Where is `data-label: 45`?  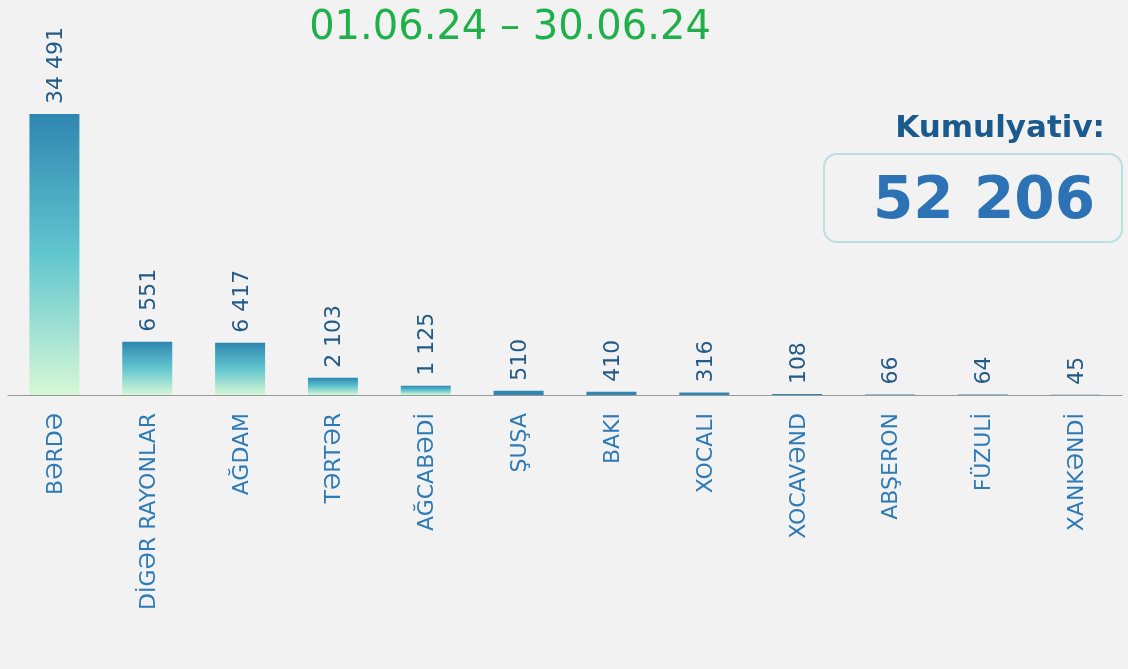
data-label: 45 is located at coordinates (1076, 370).